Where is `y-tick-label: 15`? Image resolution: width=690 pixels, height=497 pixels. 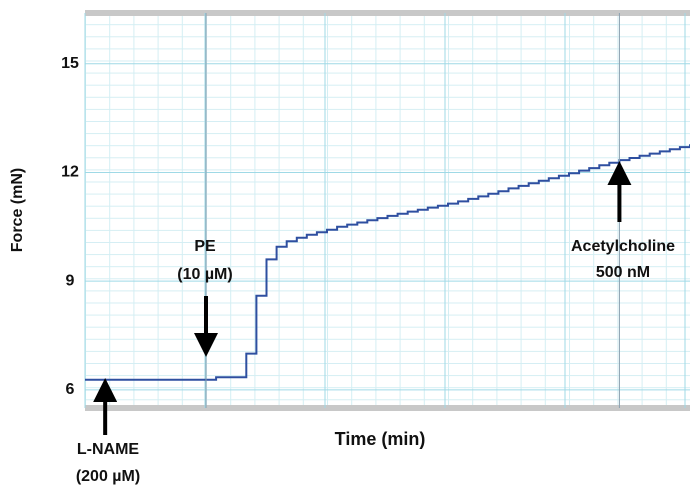 y-tick-label: 15 is located at coordinates (70, 63).